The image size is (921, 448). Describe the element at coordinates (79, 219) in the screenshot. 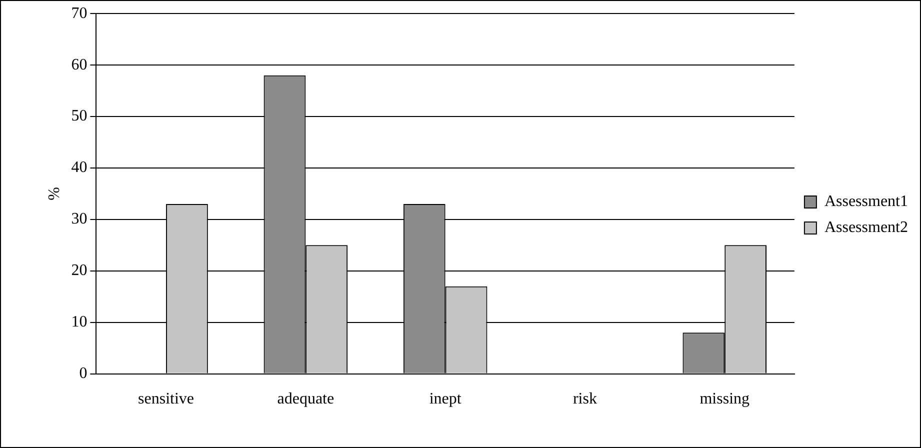

I see `y-tick-label: 30` at that location.